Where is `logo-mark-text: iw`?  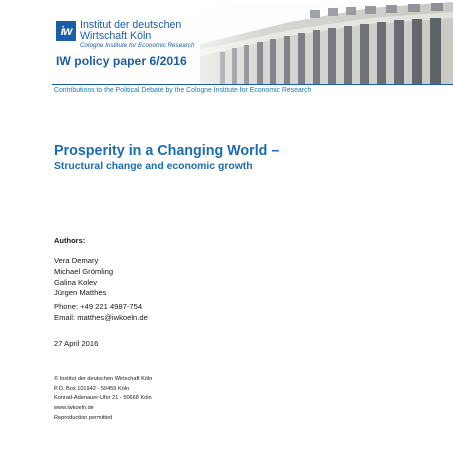 logo-mark-text: iw is located at coordinates (66, 31).